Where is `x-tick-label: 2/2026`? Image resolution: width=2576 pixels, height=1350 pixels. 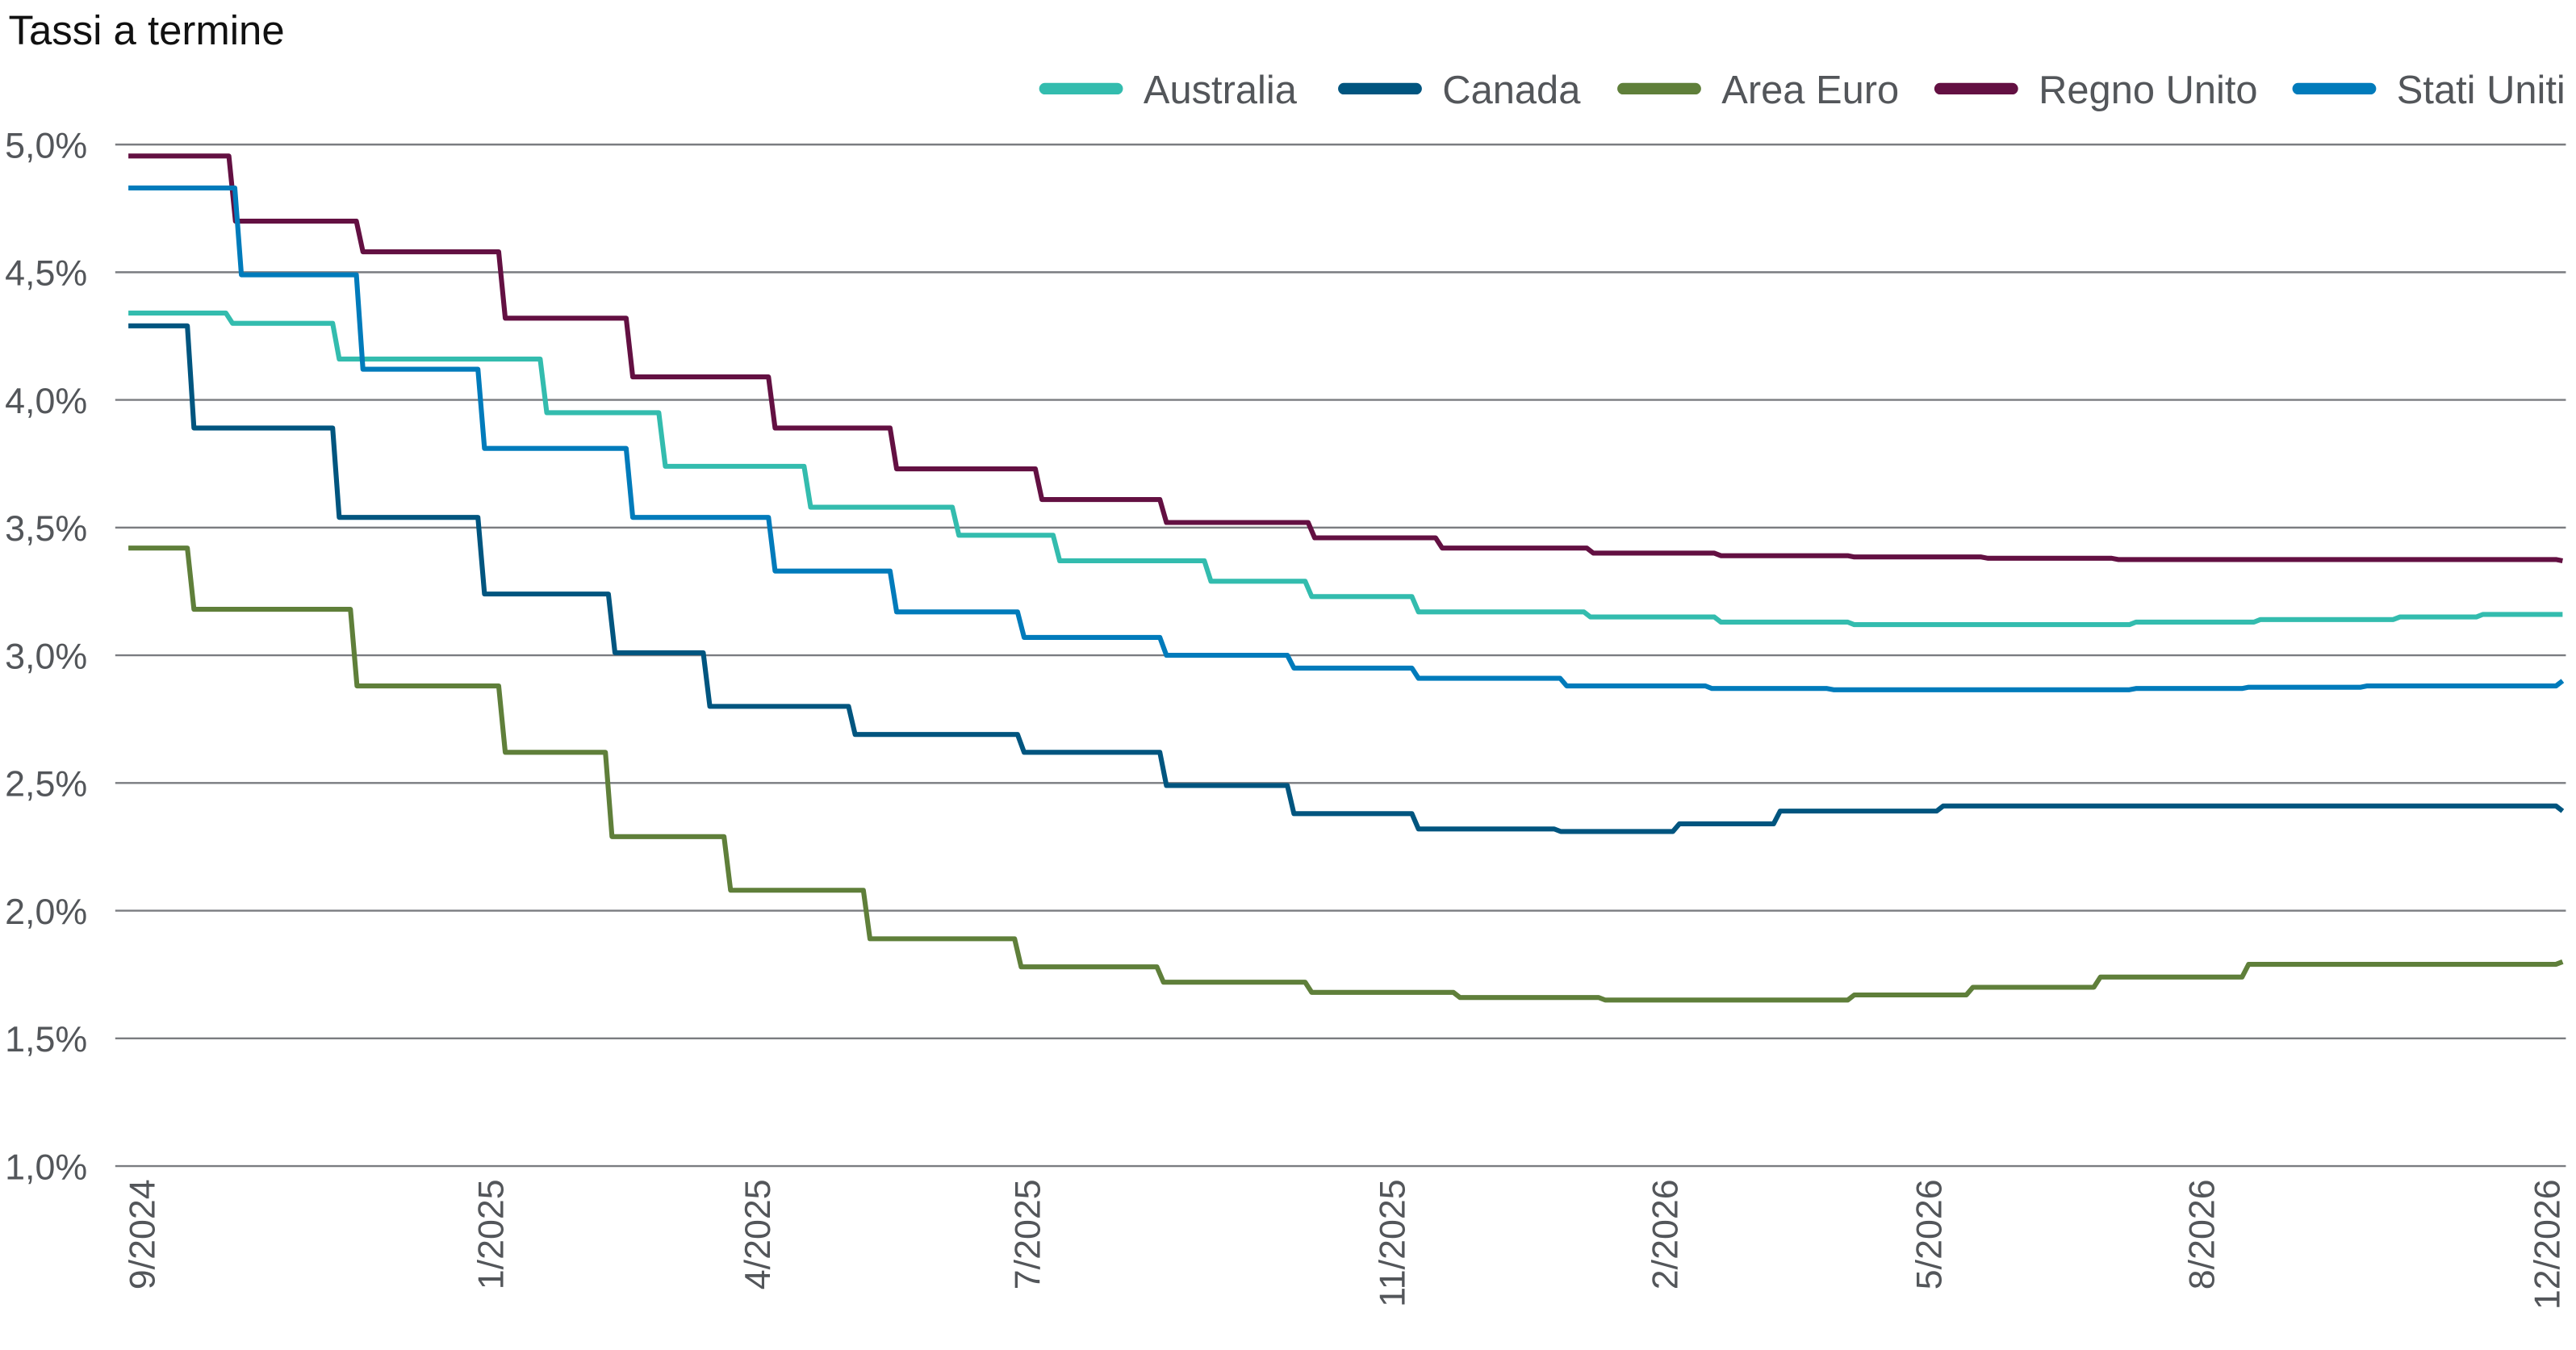 x-tick-label: 2/2026 is located at coordinates (1665, 1234).